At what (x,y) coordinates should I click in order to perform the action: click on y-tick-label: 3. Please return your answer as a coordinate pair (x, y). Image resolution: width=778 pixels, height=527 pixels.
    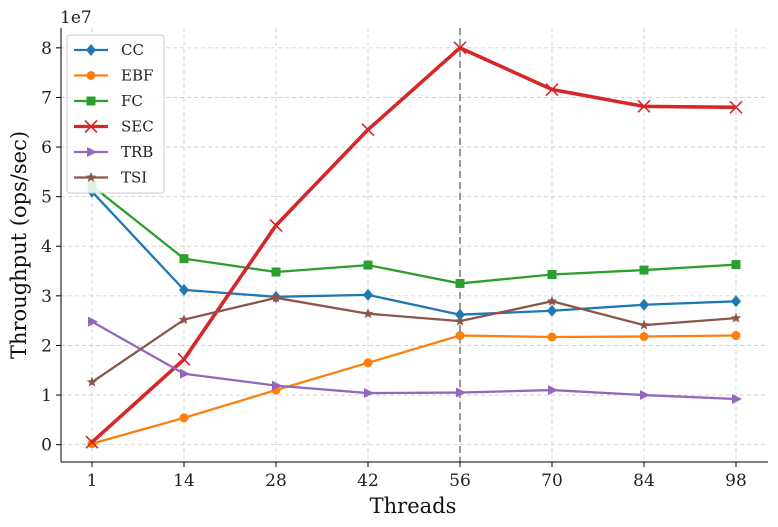
    Looking at the image, I should click on (46, 297).